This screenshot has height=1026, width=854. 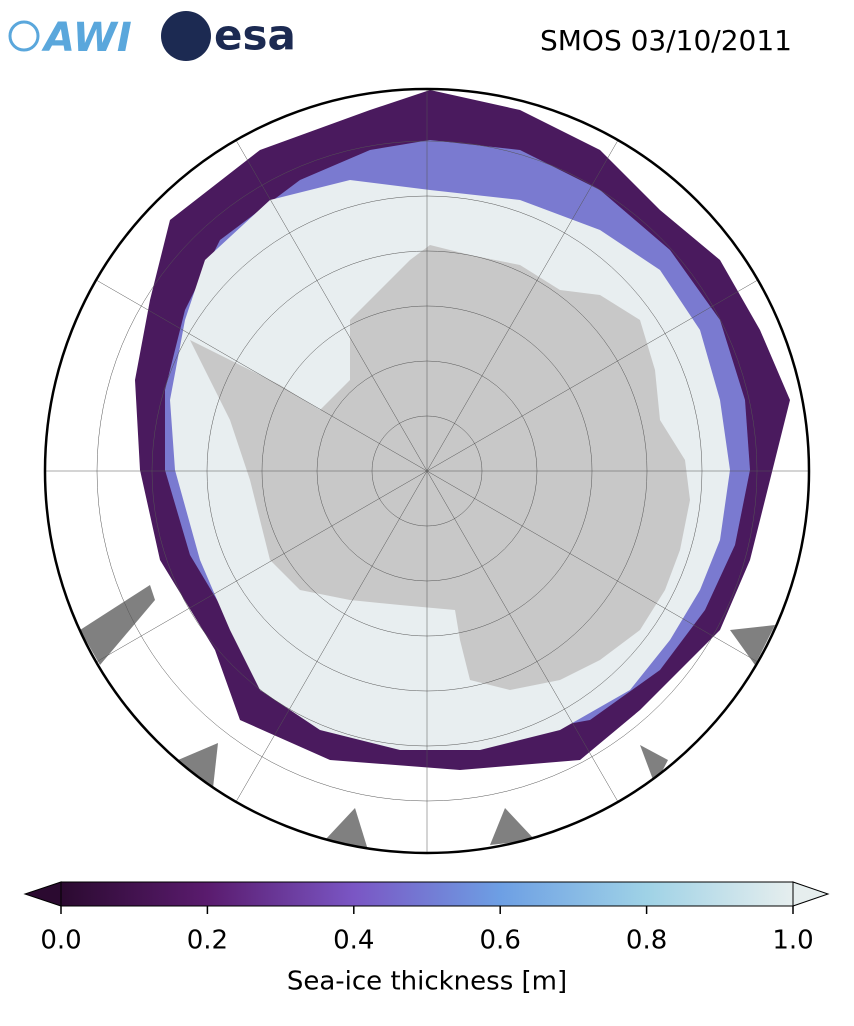 I want to click on colorbar-label: Sea-ice thickness [m], so click(x=427, y=982).